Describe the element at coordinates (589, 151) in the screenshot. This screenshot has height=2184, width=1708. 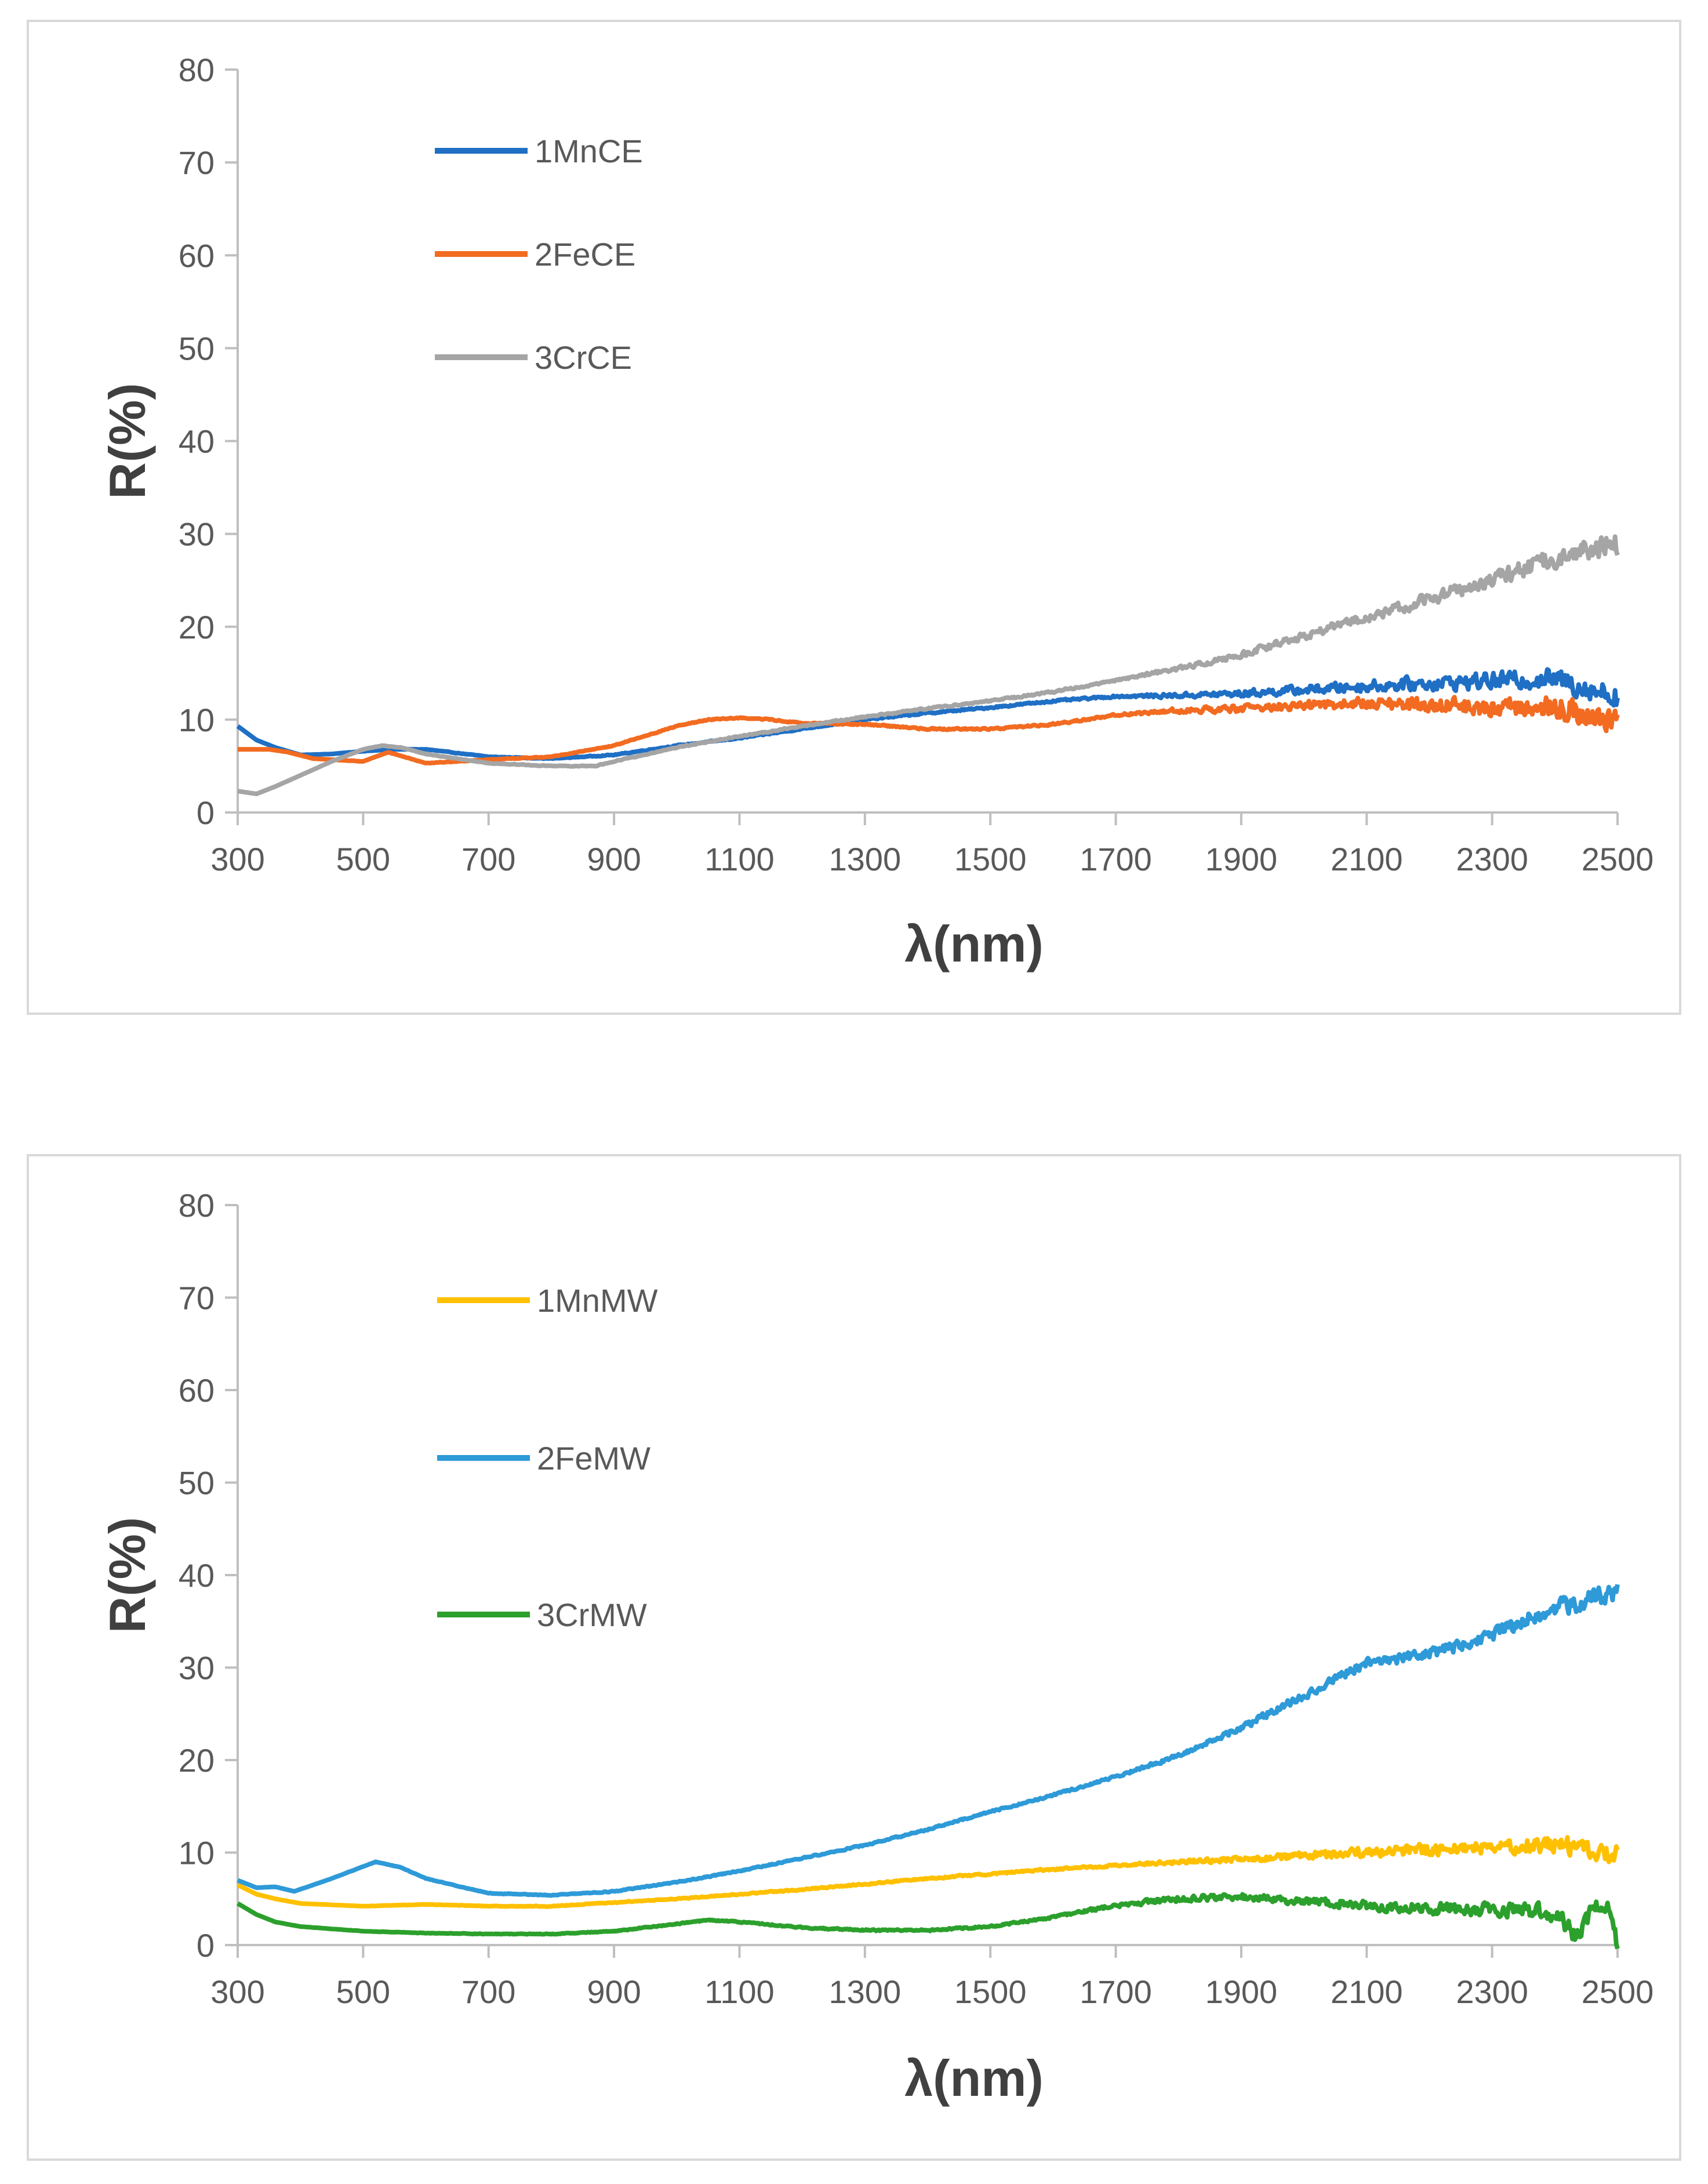
I see `legend-label-1MnCE: 1MnCE` at that location.